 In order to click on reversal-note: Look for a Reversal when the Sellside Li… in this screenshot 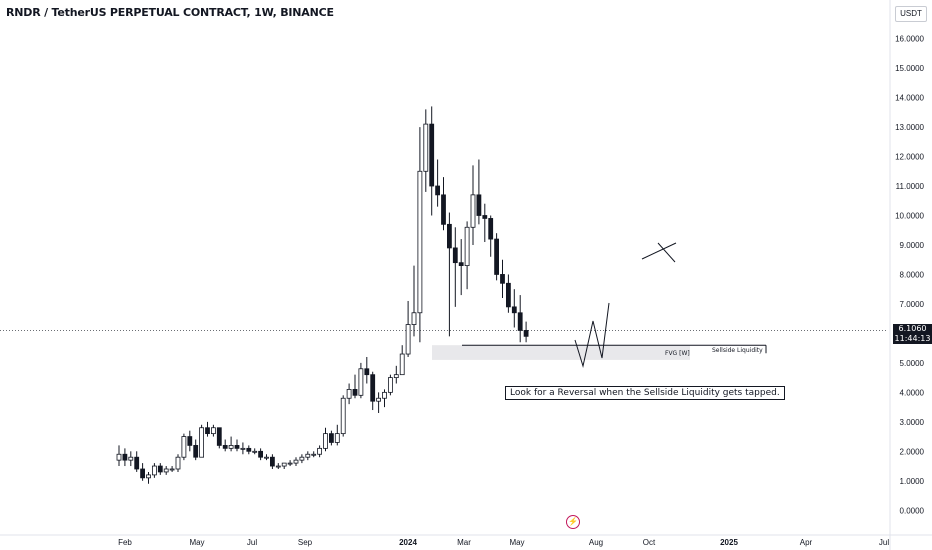, I will do `click(645, 393)`.